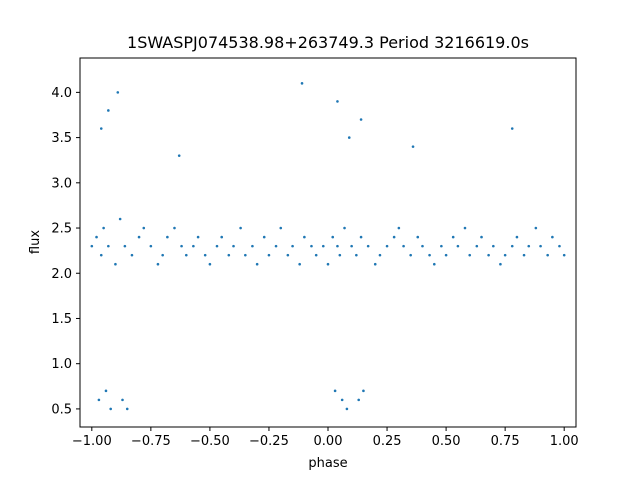 The height and width of the screenshot is (480, 640). What do you see at coordinates (61, 93) in the screenshot?
I see `y-tick-label: 4.0` at bounding box center [61, 93].